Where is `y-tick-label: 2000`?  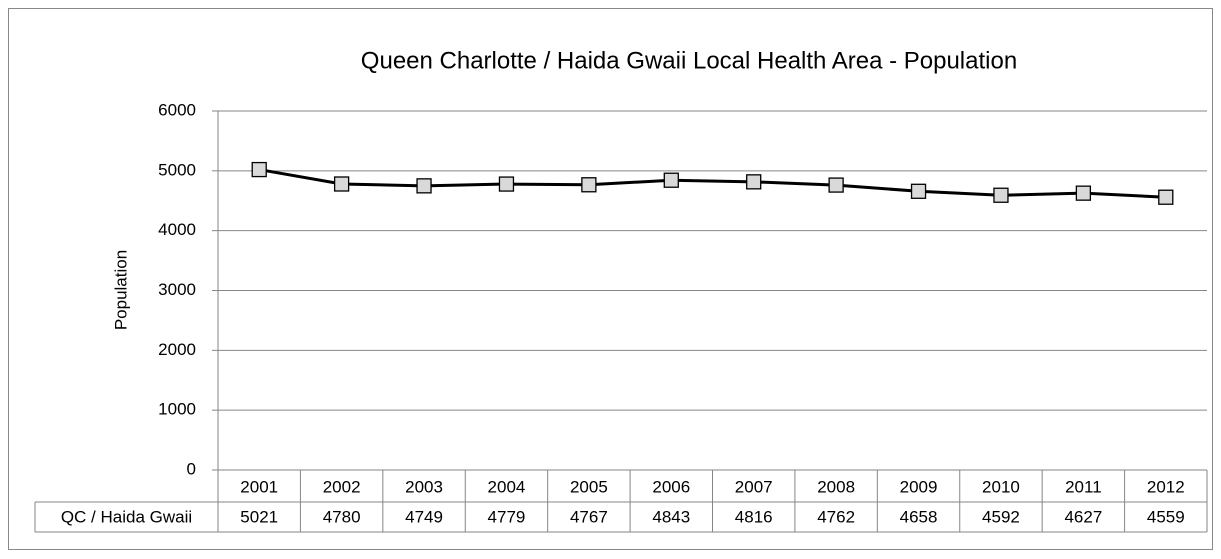
y-tick-label: 2000 is located at coordinates (177, 349).